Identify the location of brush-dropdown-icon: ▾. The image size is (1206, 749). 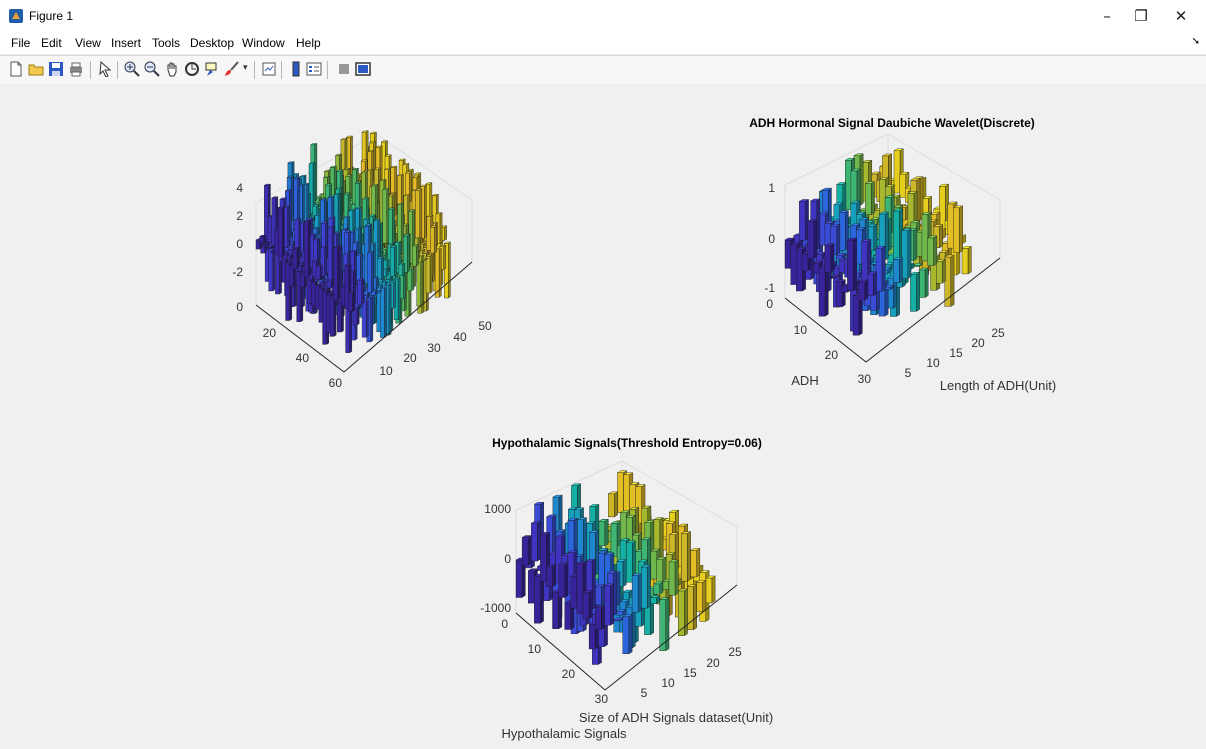
(245, 67).